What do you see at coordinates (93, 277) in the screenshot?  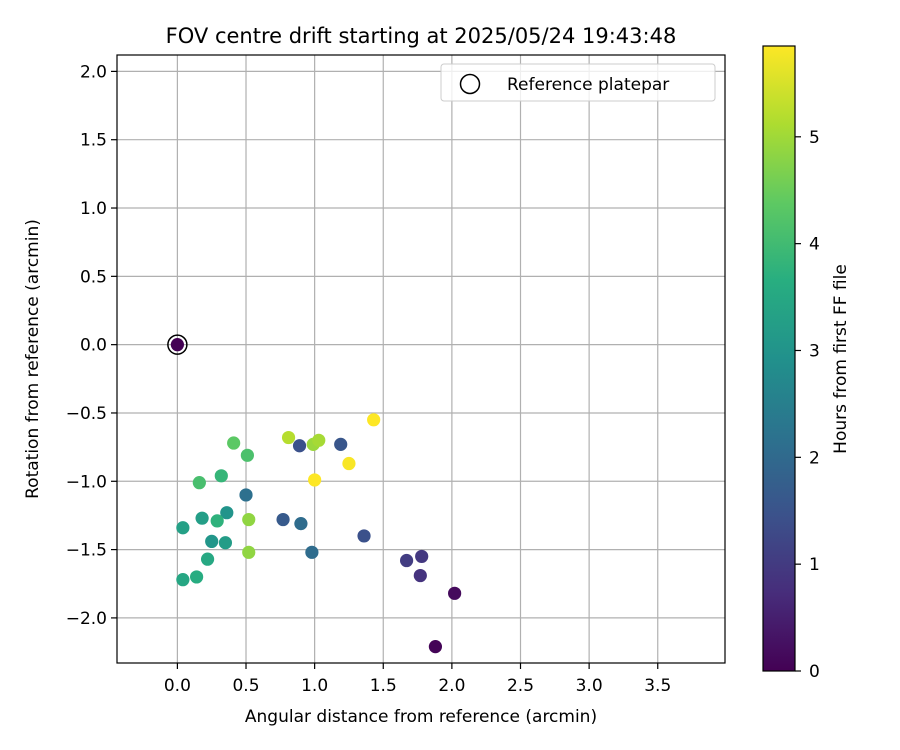 I see `y-tick-label: 0.5` at bounding box center [93, 277].